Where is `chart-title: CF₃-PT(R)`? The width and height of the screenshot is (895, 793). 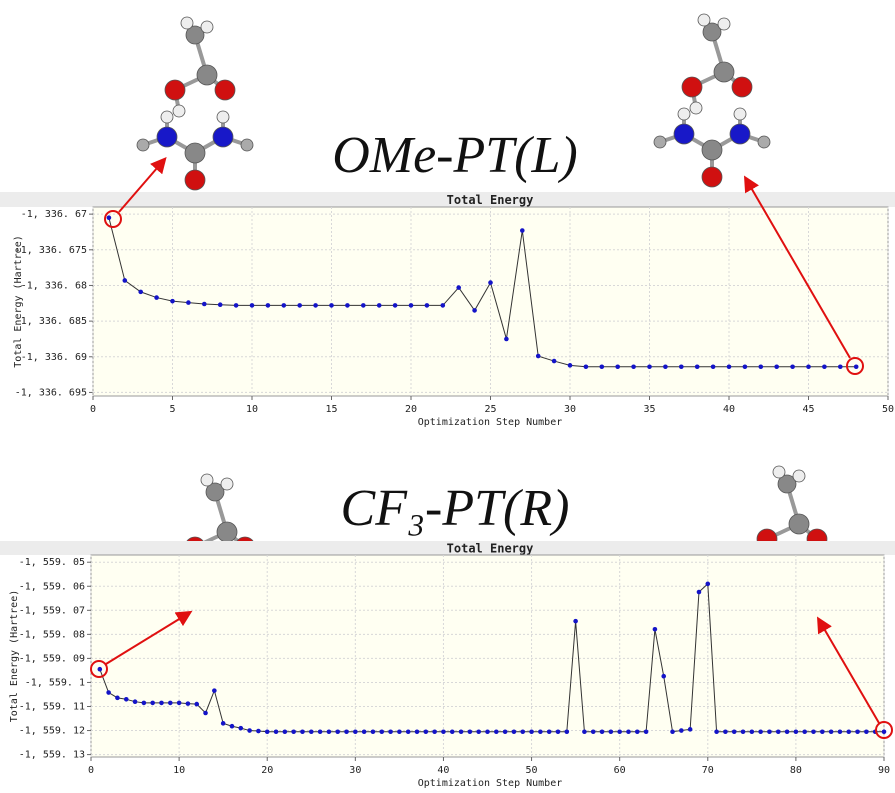 chart-title: CF₃-PT(R) is located at coordinates (455, 508).